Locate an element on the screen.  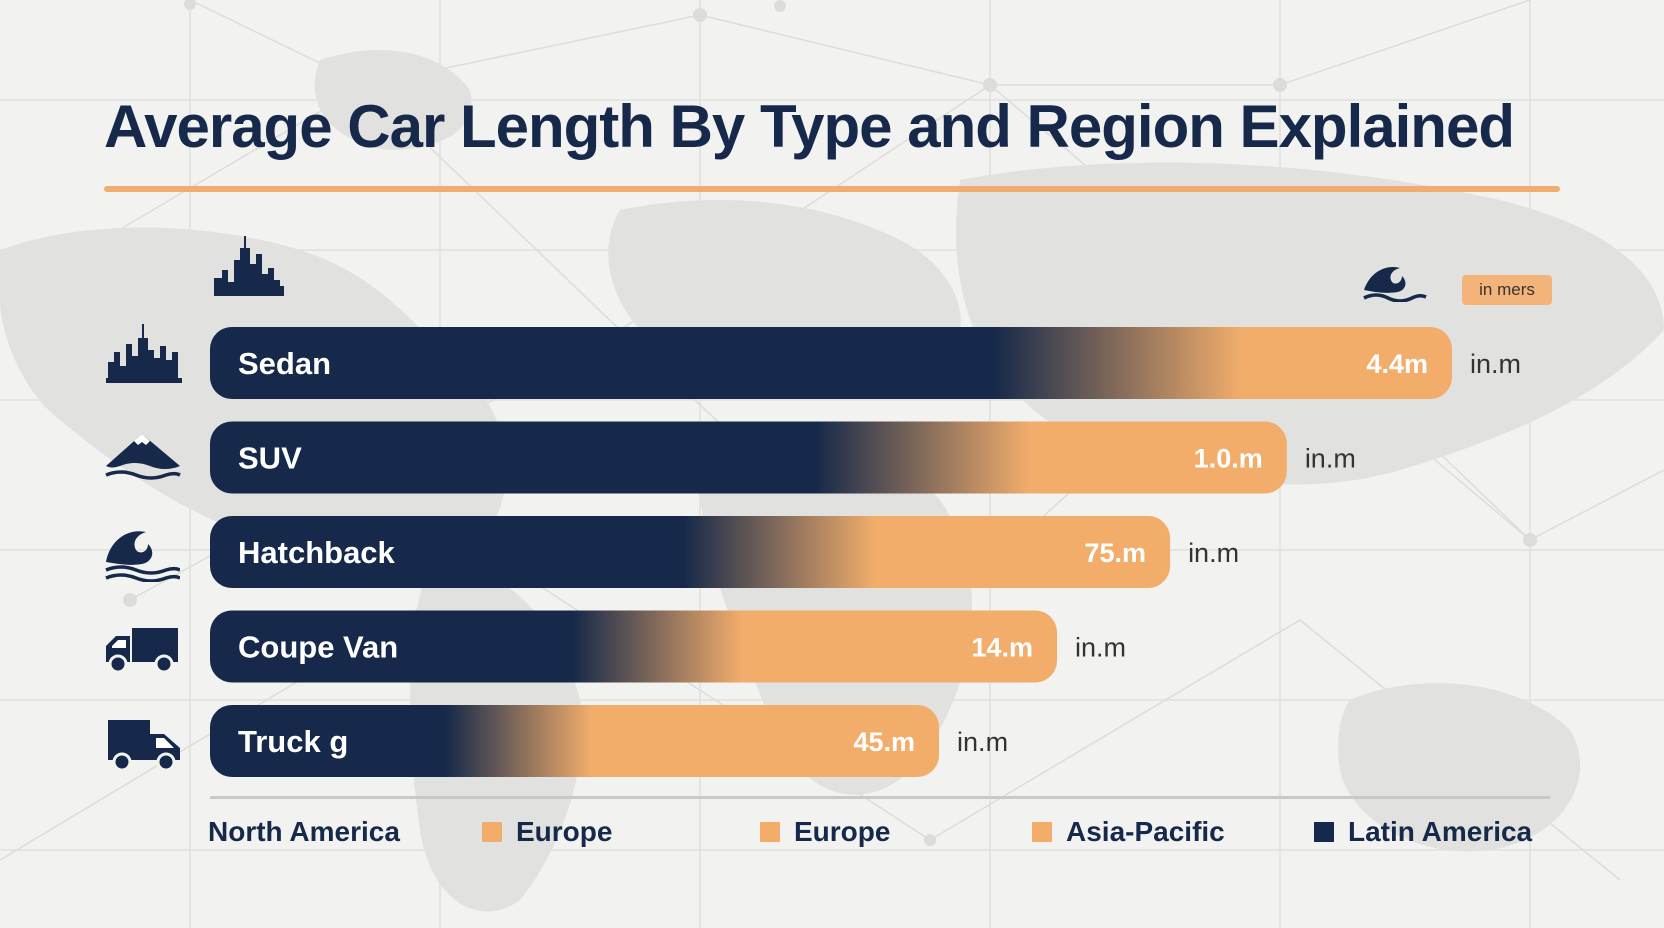
chart-baseline is located at coordinates (880, 797).